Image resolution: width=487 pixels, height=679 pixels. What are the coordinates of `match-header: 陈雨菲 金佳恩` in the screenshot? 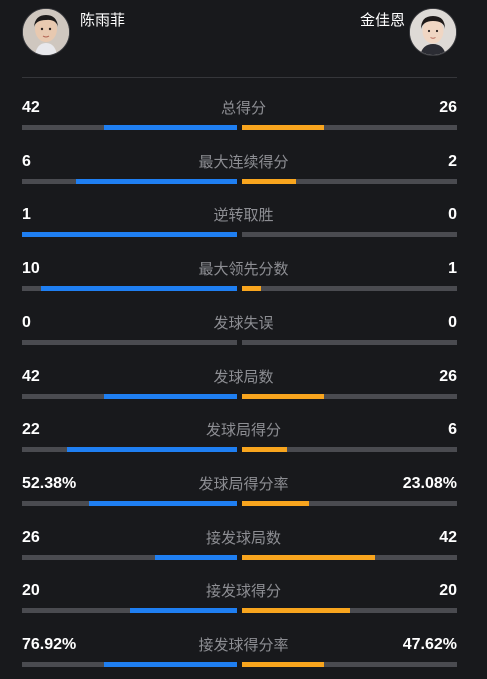 It's located at (243, 39).